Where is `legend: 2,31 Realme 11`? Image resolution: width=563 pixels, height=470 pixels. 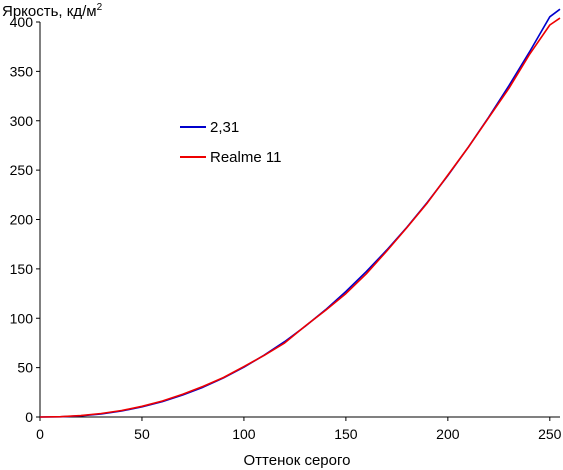
legend: 2,31 Realme 11 is located at coordinates (230, 142).